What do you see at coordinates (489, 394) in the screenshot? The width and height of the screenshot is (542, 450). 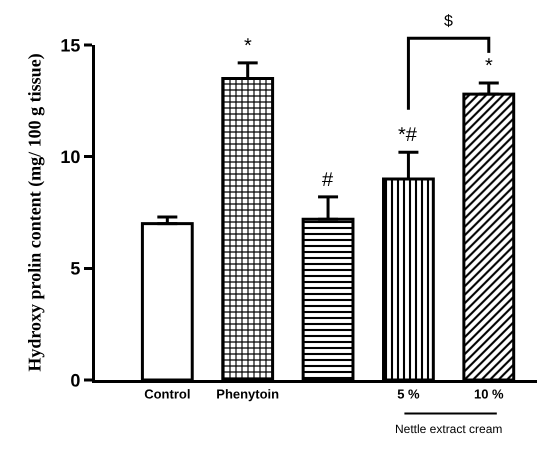 I see `x-tick-label: 10 %` at bounding box center [489, 394].